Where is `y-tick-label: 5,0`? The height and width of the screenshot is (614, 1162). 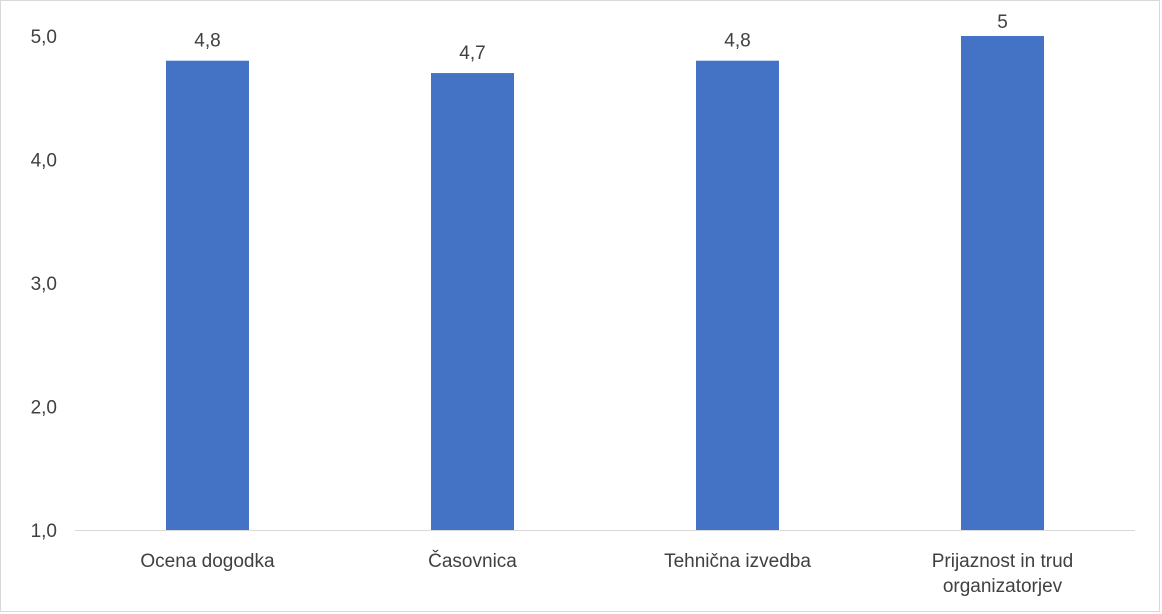 y-tick-label: 5,0 is located at coordinates (44, 37).